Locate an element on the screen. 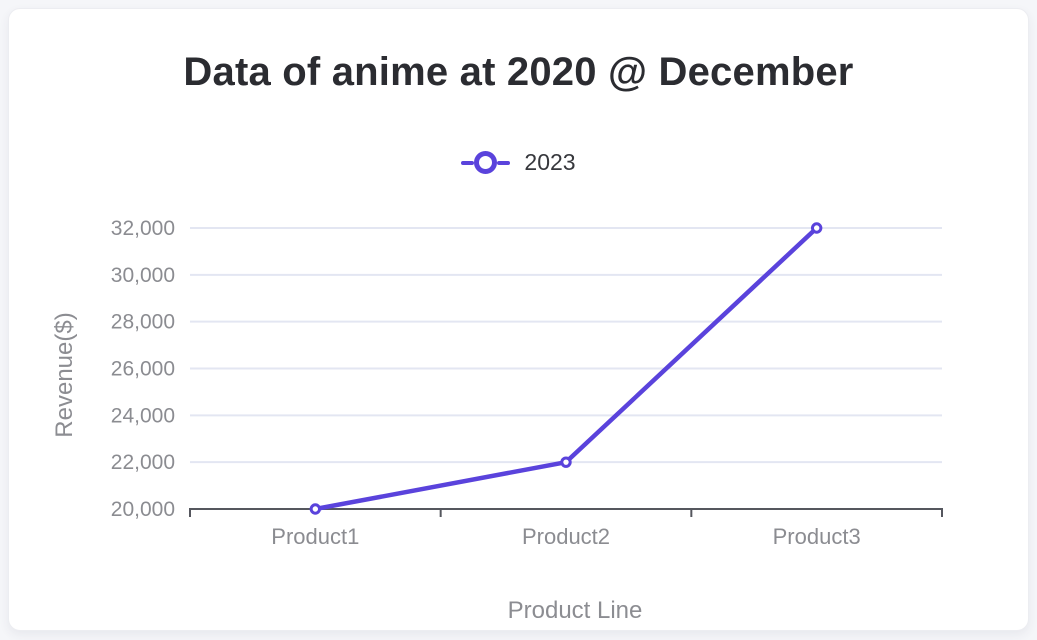 The width and height of the screenshot is (1037, 640). legend-marker-line-right is located at coordinates (504, 162).